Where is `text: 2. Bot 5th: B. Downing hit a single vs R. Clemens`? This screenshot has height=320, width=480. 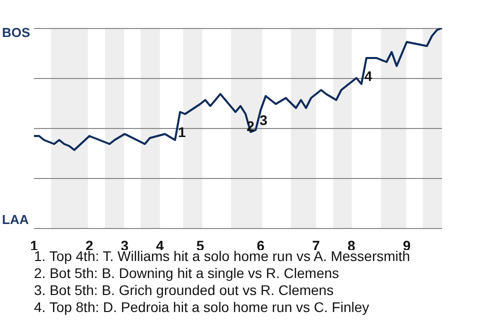
text: 2. Bot 5th: B. Downing hit a single vs R. Clemens is located at coordinates (187, 273).